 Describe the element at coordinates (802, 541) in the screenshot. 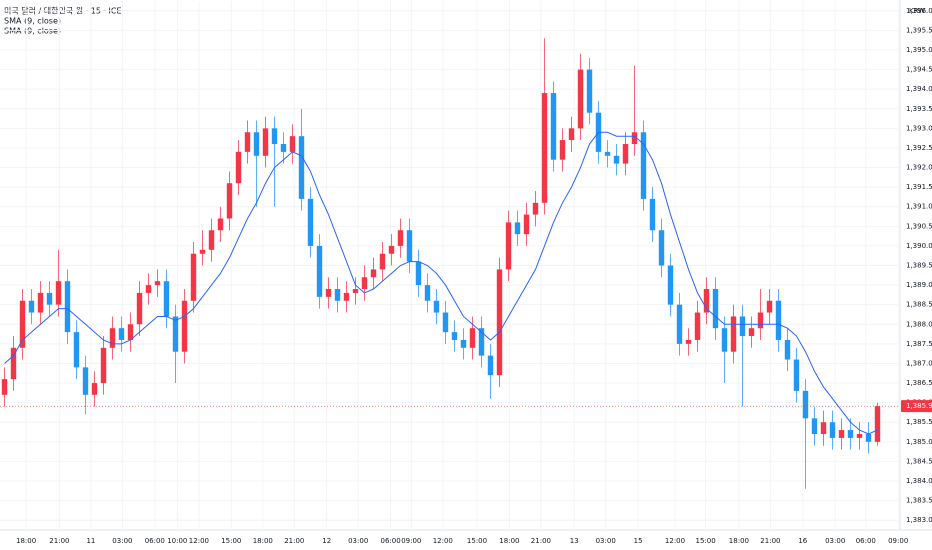

I see `x-tick-label: 16` at that location.